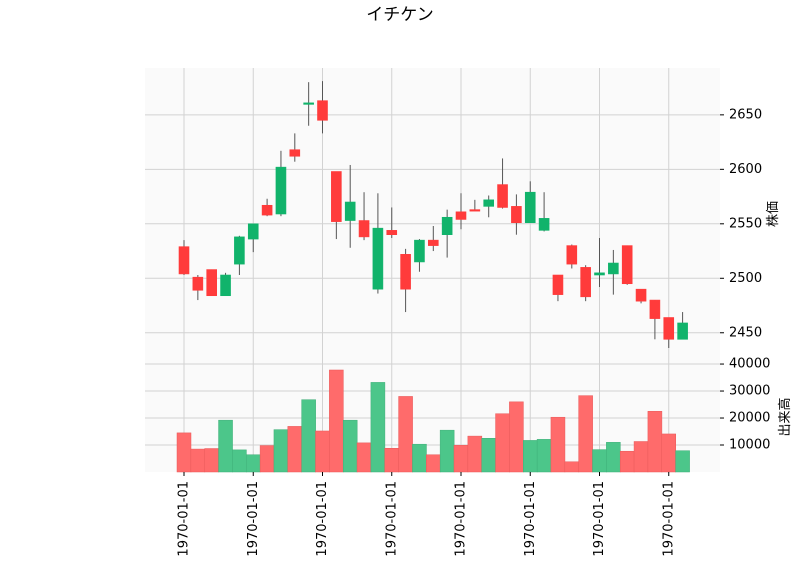 This screenshot has width=800, height=575. I want to click on volume-tick-label: 20000, so click(749, 418).